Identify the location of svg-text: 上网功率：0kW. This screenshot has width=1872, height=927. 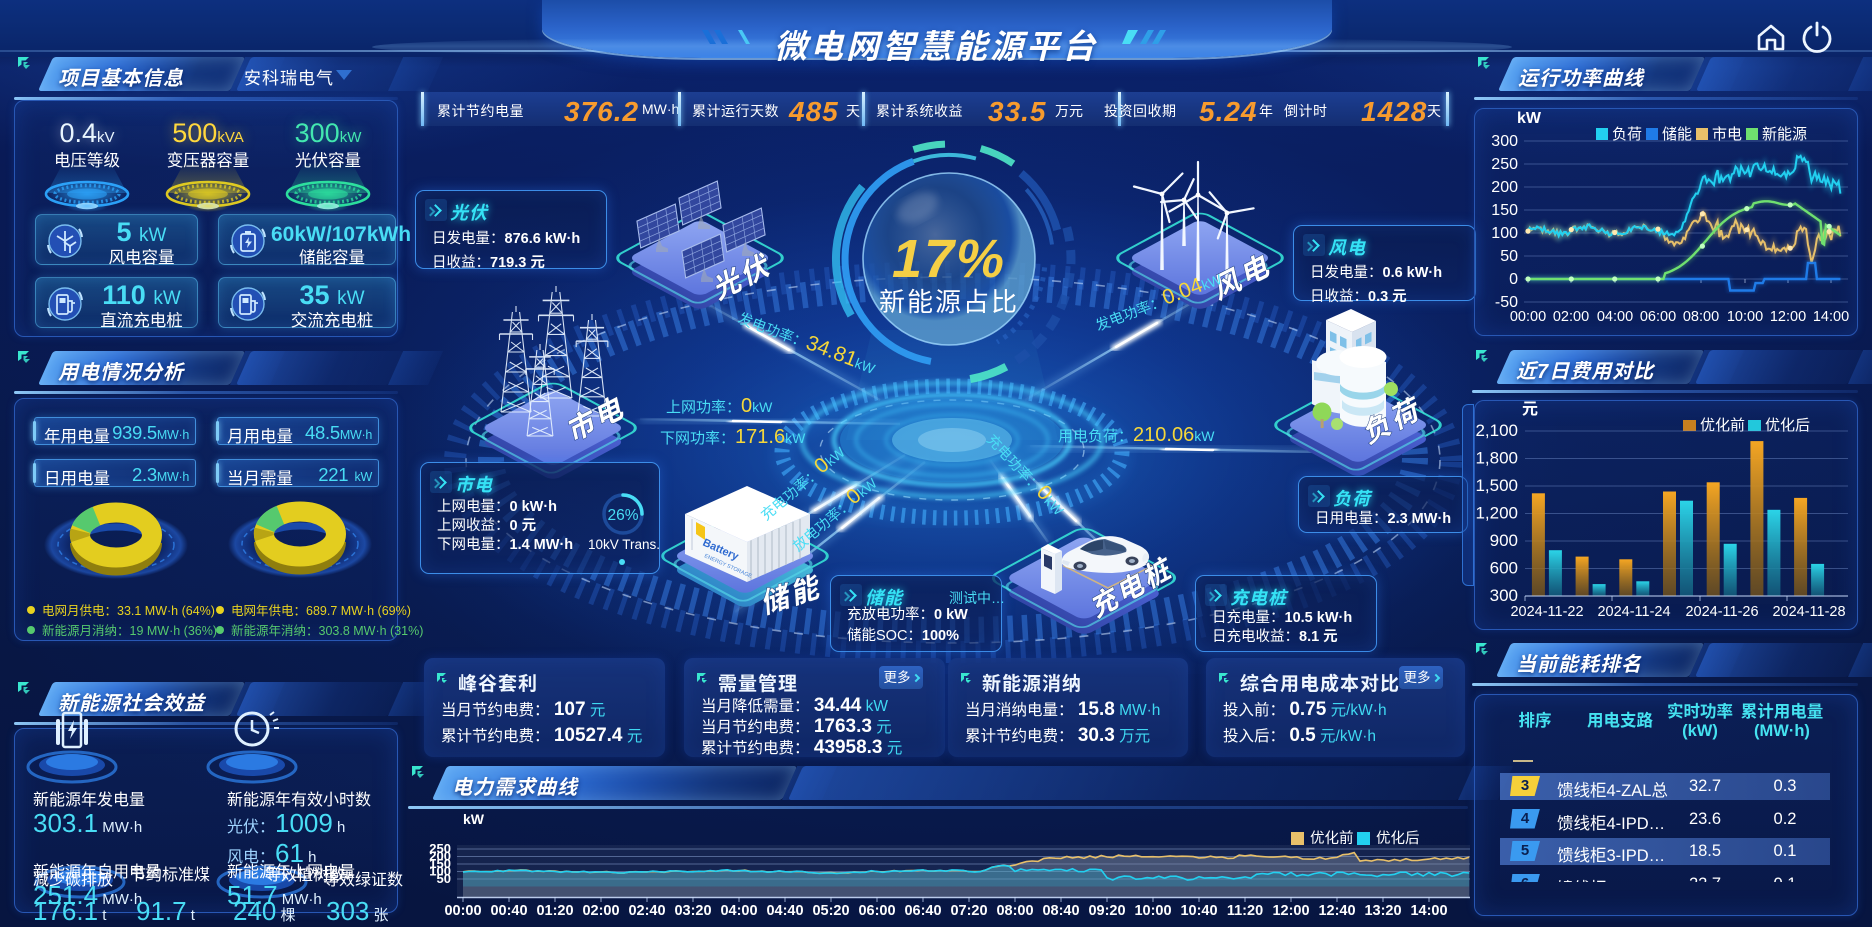
(719, 406).